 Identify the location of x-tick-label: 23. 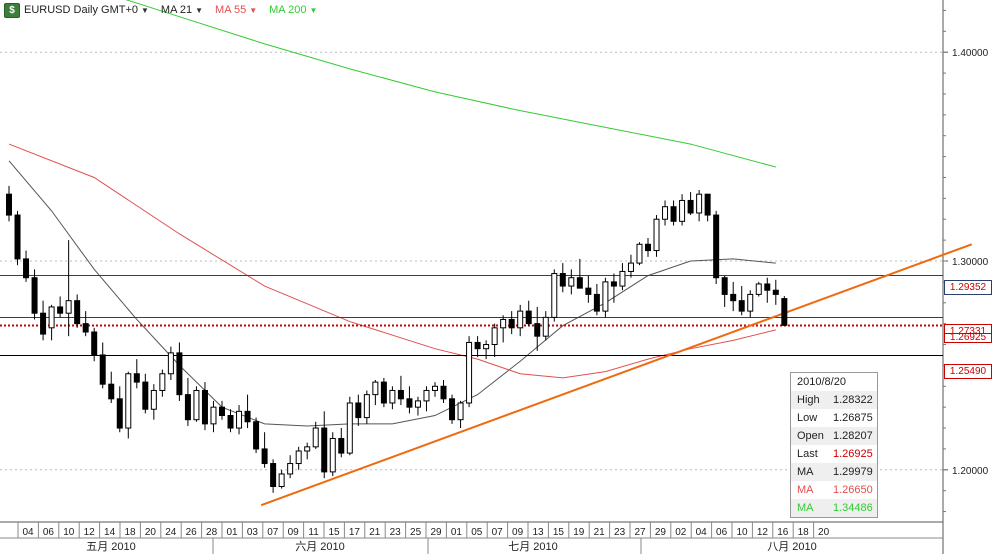
(396, 532).